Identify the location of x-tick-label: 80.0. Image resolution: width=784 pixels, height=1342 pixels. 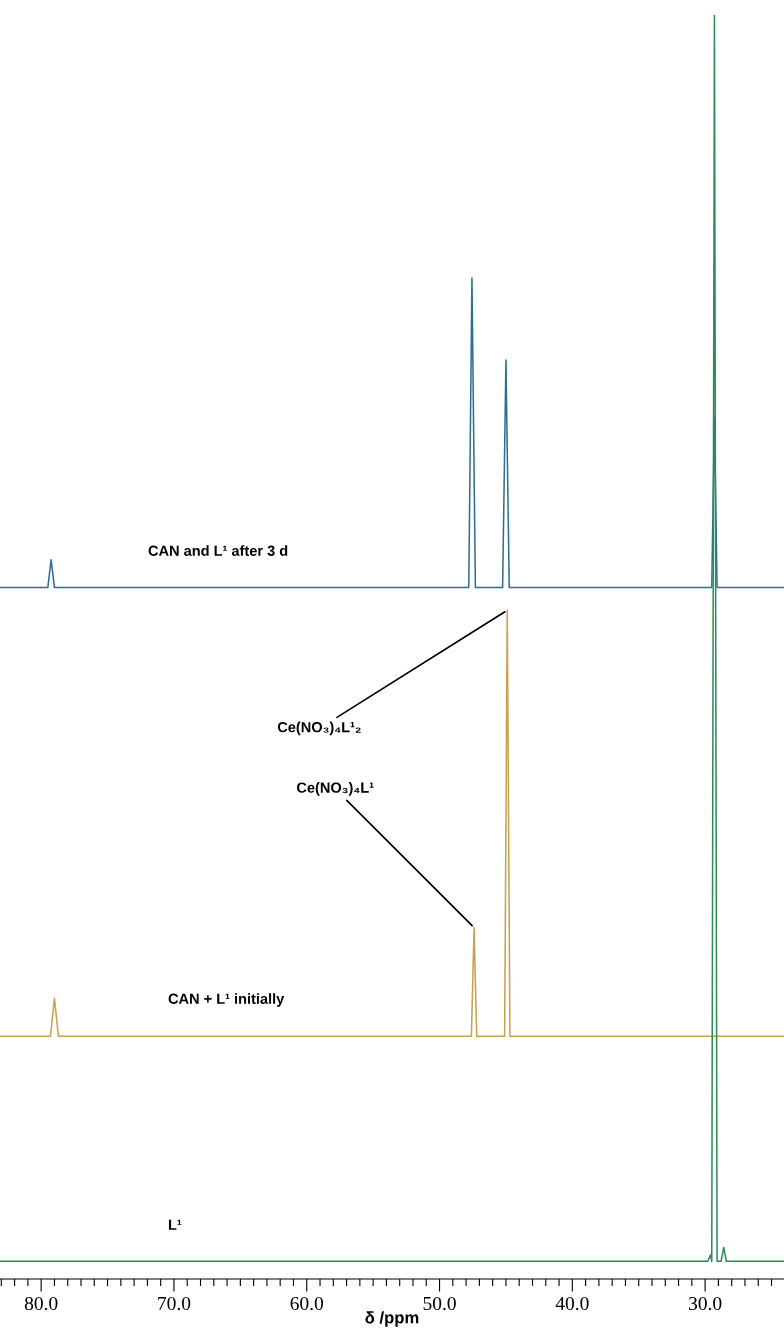
(41, 1303).